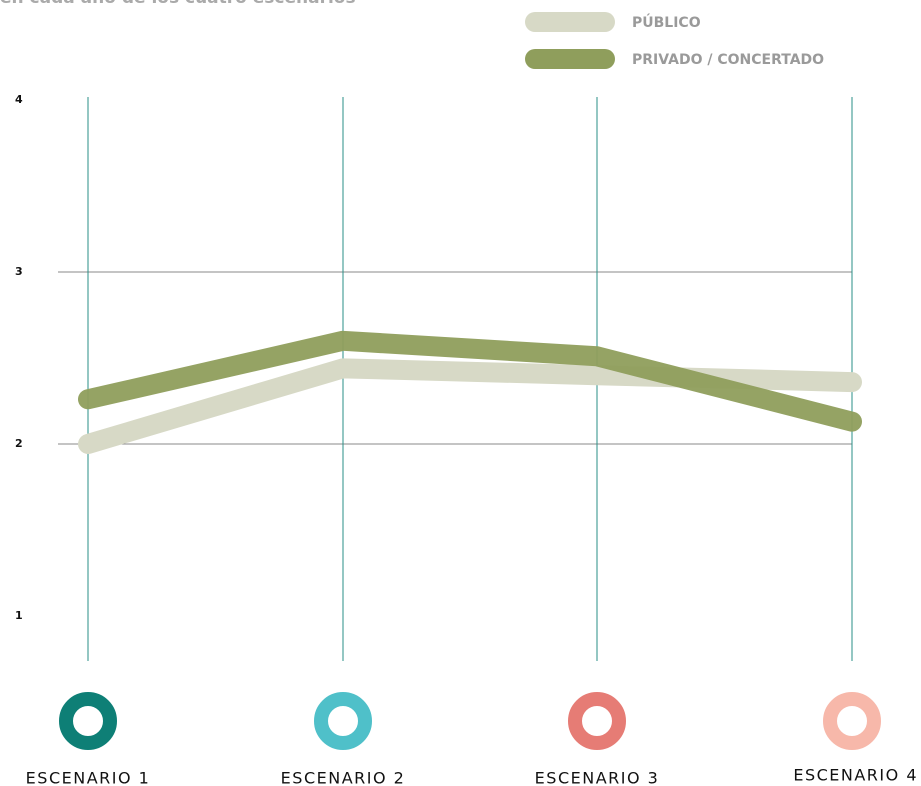 This screenshot has width=921, height=786. What do you see at coordinates (19, 443) in the screenshot?
I see `y-tick-label: 2` at bounding box center [19, 443].